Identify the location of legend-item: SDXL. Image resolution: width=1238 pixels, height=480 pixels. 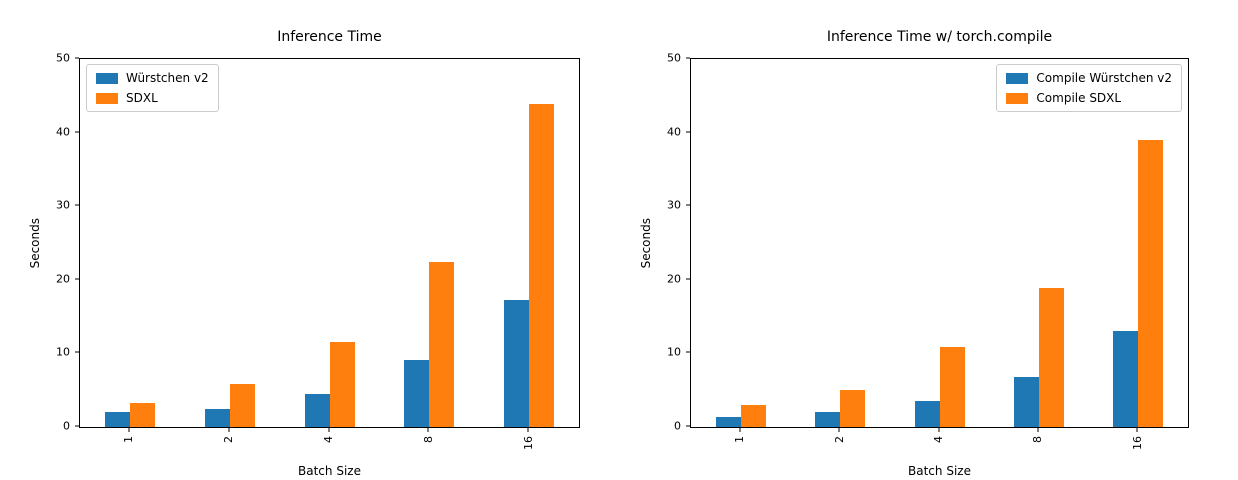
(152, 98).